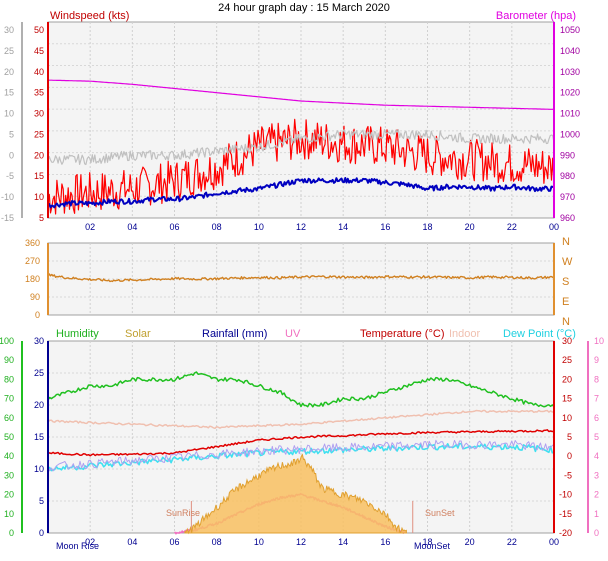 This screenshot has height=561, width=608. Describe the element at coordinates (234, 334) in the screenshot. I see `rainfall-label: Rainfall (mm)` at that location.